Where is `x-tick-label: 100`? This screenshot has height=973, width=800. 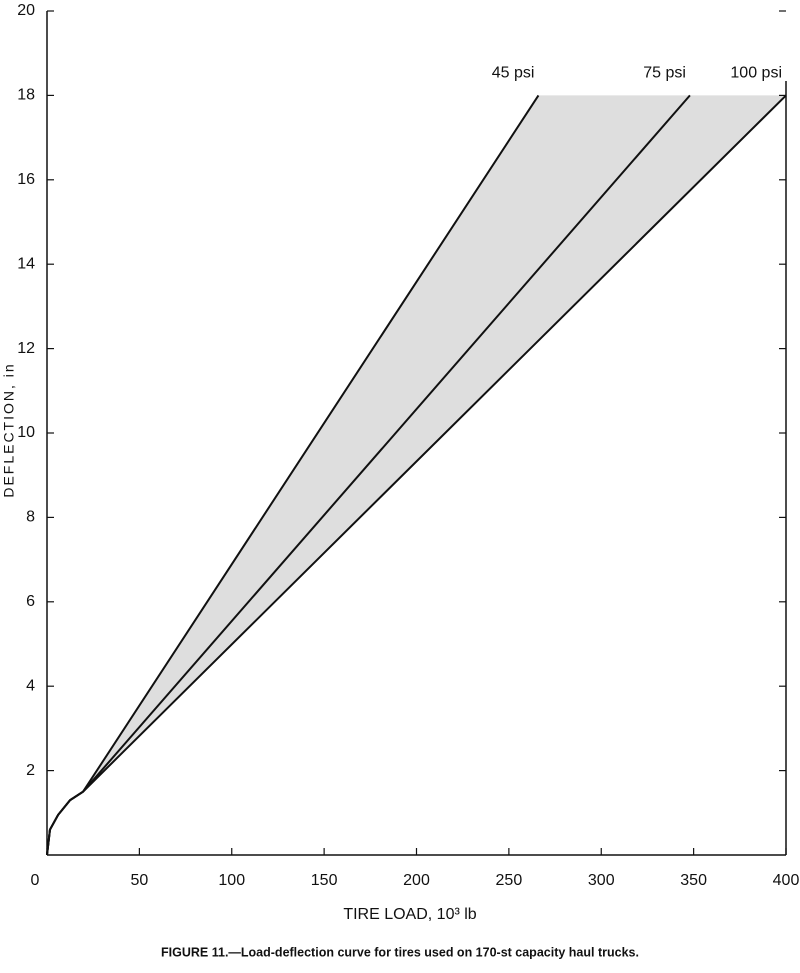
x-tick-label: 100 is located at coordinates (231, 880).